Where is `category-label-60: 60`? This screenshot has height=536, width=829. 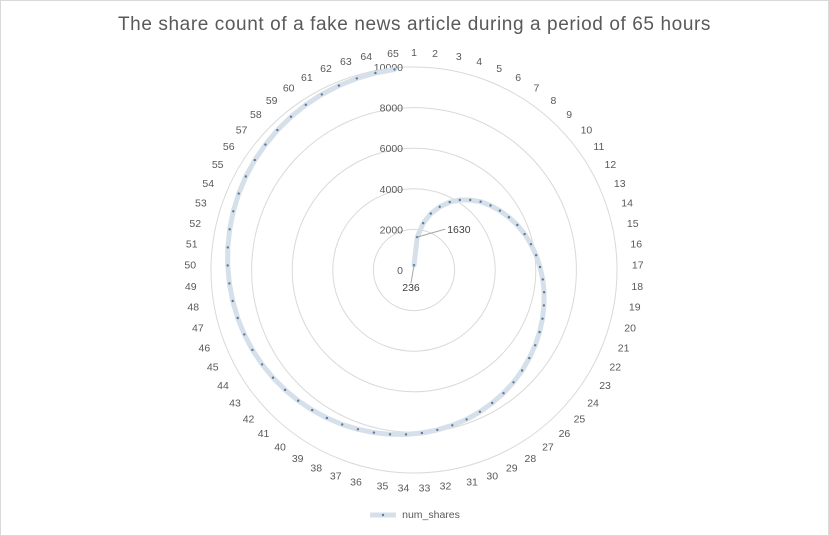 category-label-60: 60 is located at coordinates (289, 89).